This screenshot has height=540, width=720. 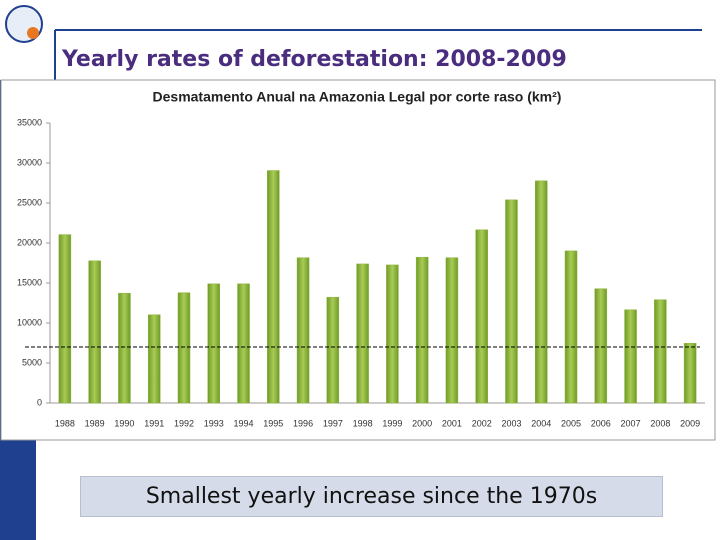 What do you see at coordinates (154, 423) in the screenshot?
I see `x-tick-label: 1991` at bounding box center [154, 423].